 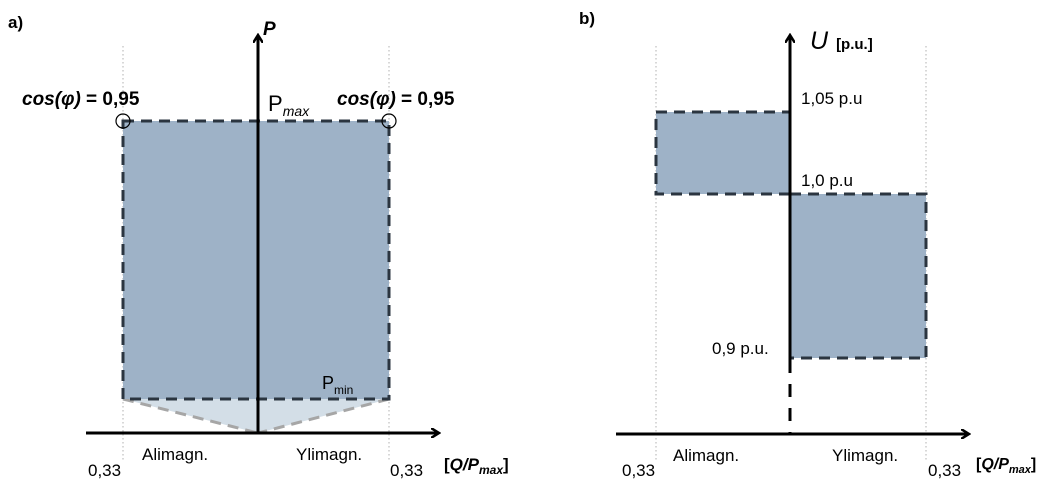 What do you see at coordinates (476, 466) in the screenshot?
I see `x-axis-label-a: [Q/Pmax]` at bounding box center [476, 466].